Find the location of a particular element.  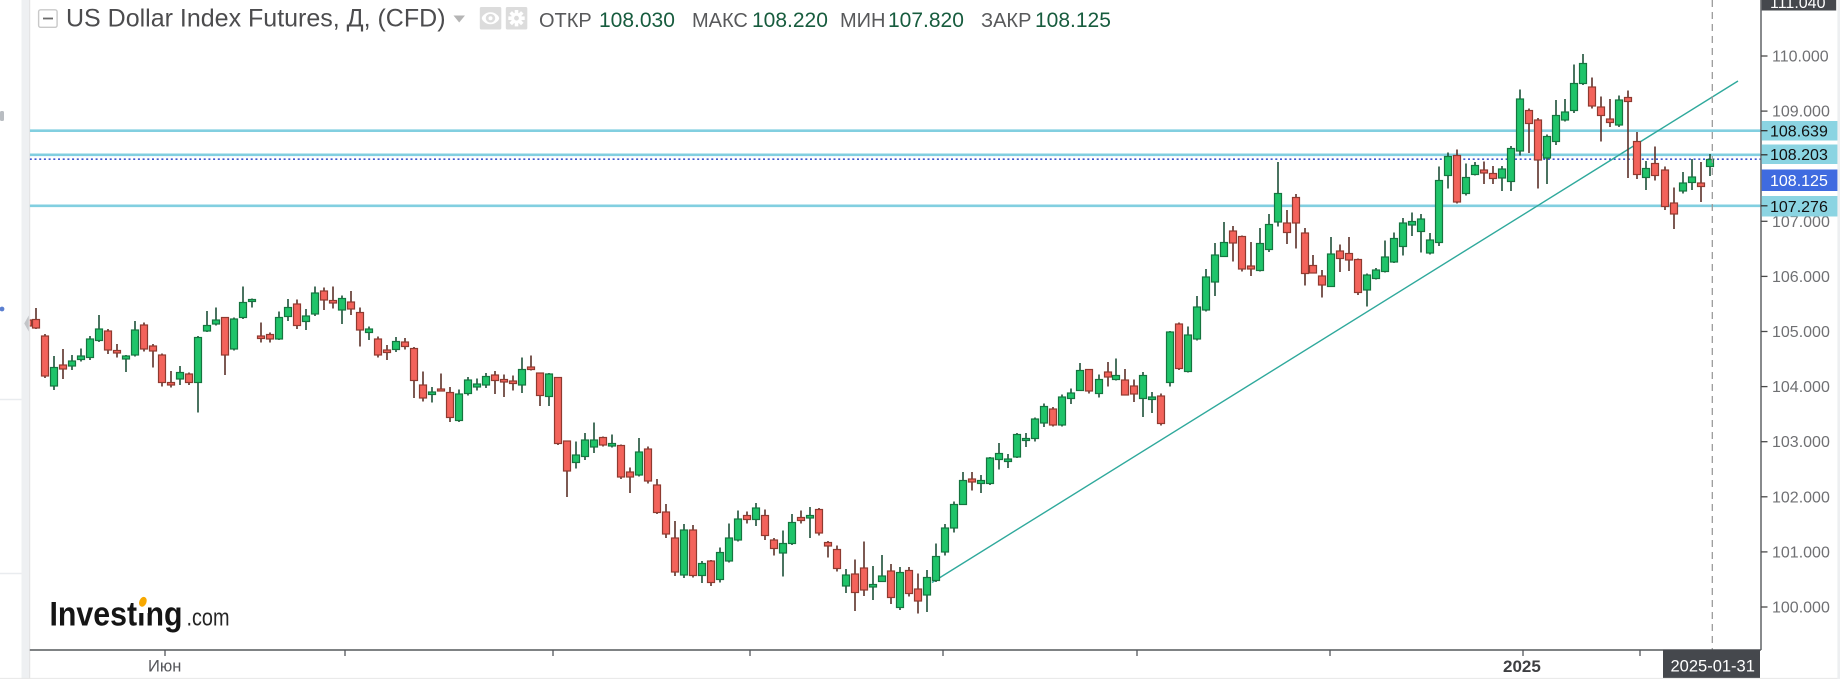

svg-text: ЗАКР is located at coordinates (1006, 21).